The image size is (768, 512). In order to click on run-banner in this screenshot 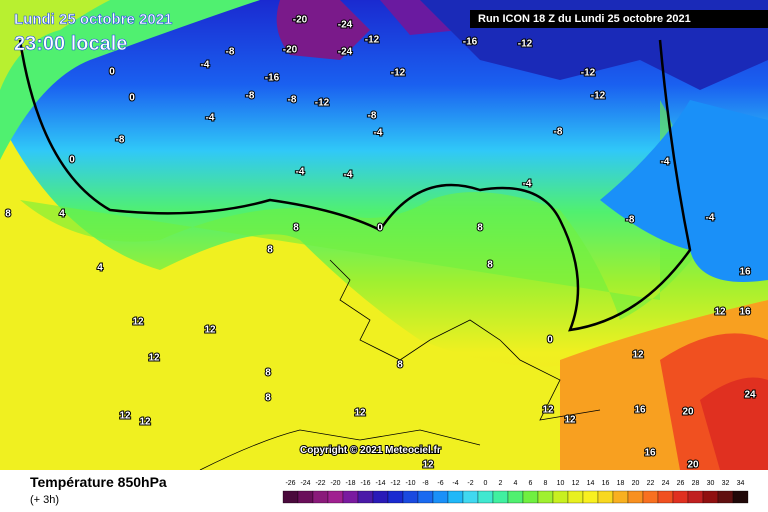, I will do `click(619, 19)`.